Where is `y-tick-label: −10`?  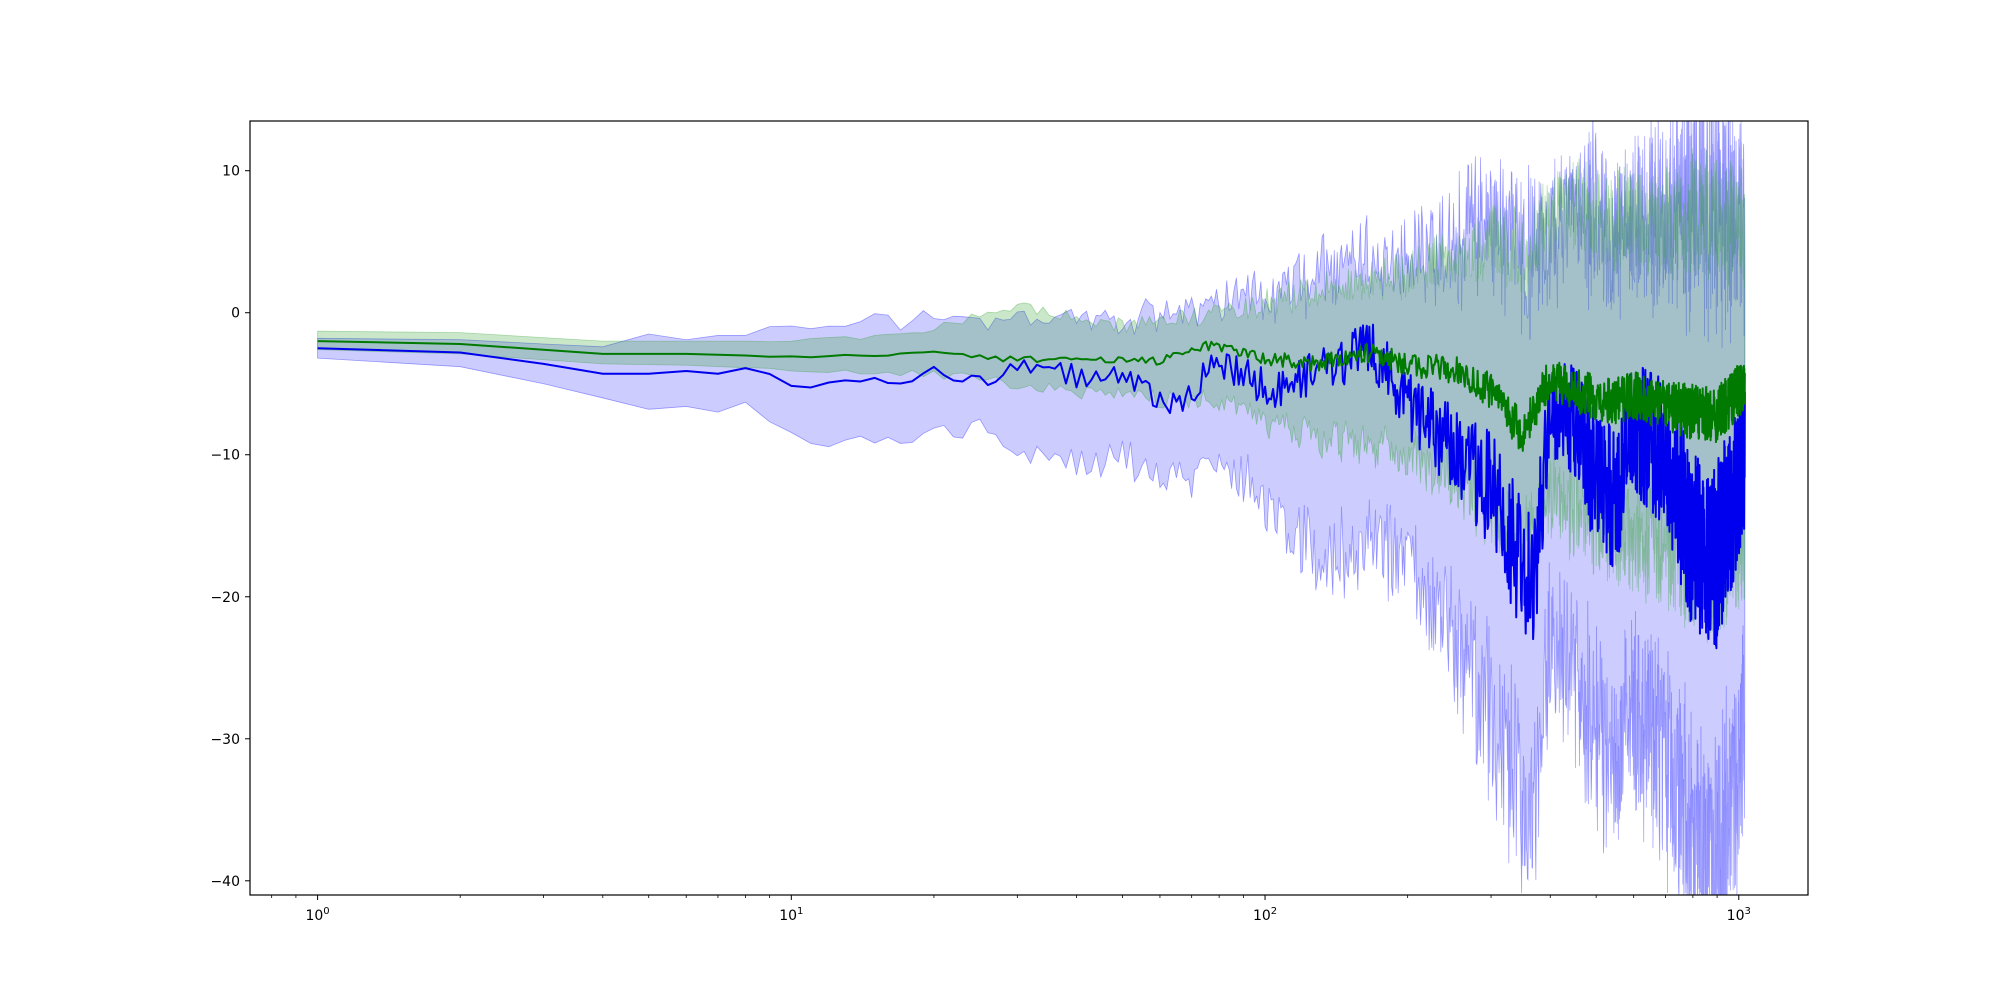 y-tick-label: −10 is located at coordinates (225, 456).